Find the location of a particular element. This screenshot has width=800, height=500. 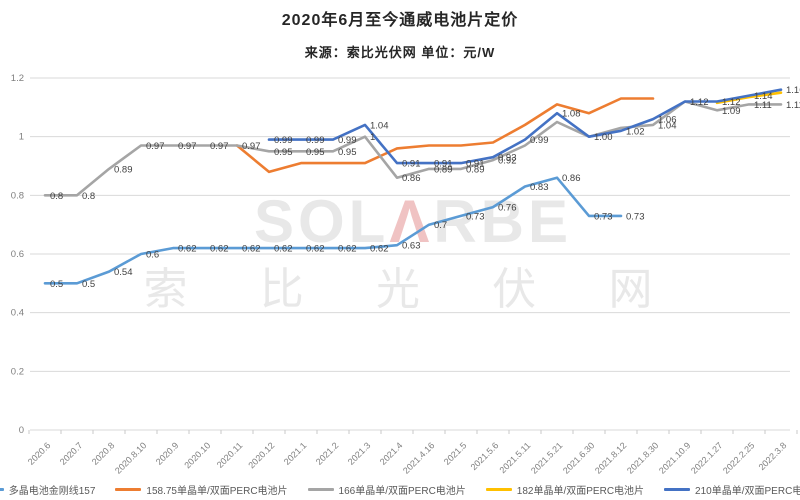

legend-label: 多晶电池金刚线157 is located at coordinates (52, 491).